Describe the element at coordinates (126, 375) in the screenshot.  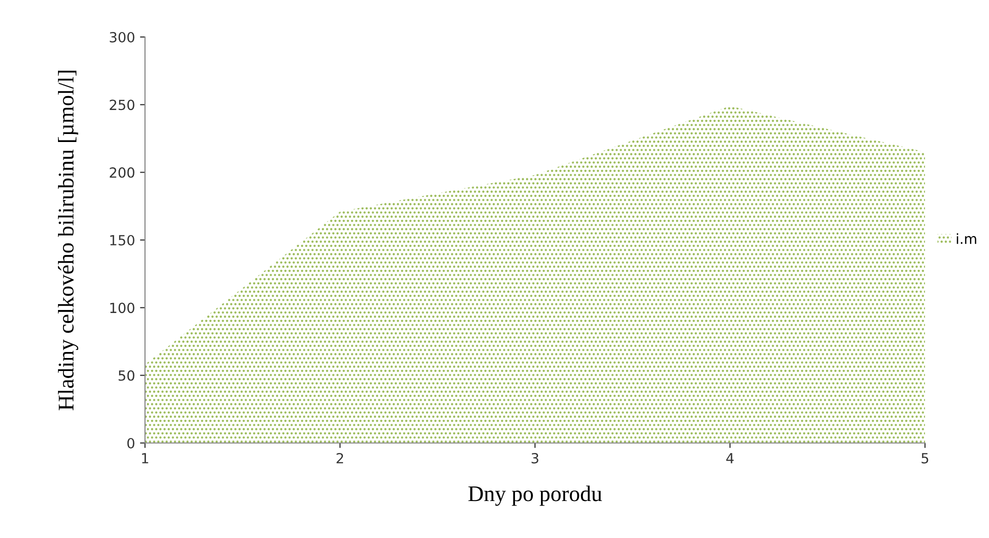
I see `y-tick-label: 50` at that location.